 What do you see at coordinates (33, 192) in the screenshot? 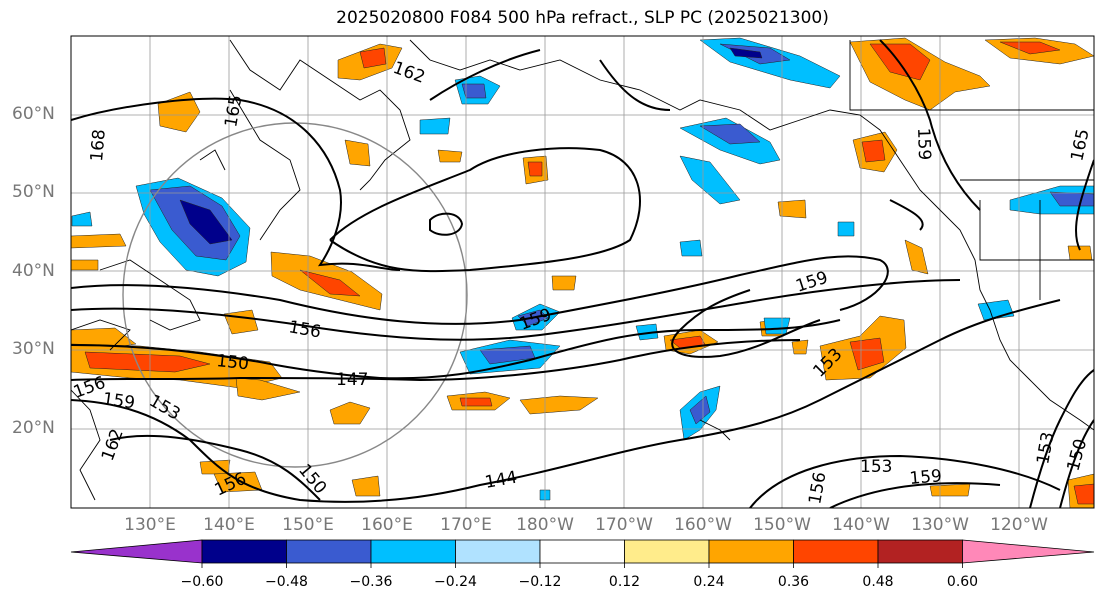
I see `lat-label: 50°N` at bounding box center [33, 192].